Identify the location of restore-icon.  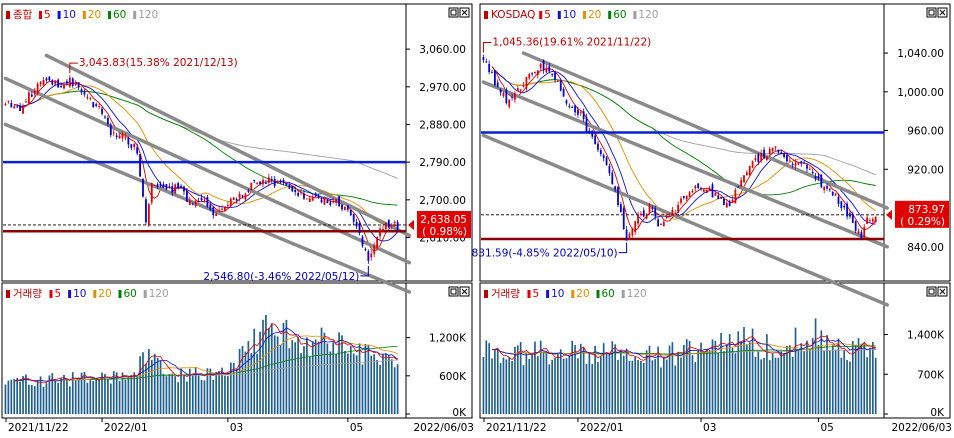
(453, 12).